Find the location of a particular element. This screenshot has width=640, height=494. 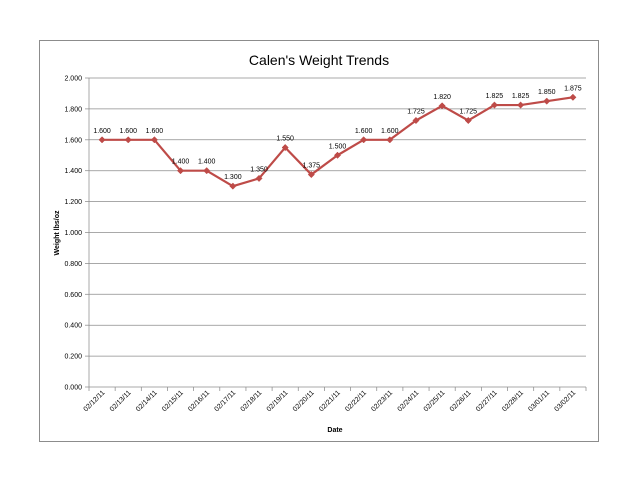

x-tick-label: 02/14/11 is located at coordinates (147, 401).